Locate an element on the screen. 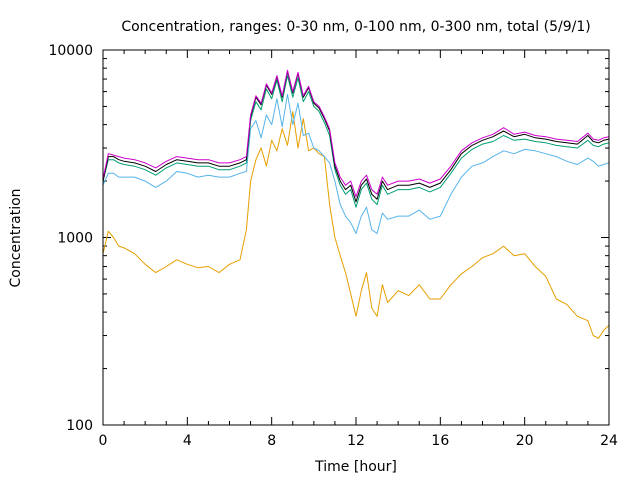 This screenshot has width=640, height=480. x-tick-label: 20 is located at coordinates (525, 441).